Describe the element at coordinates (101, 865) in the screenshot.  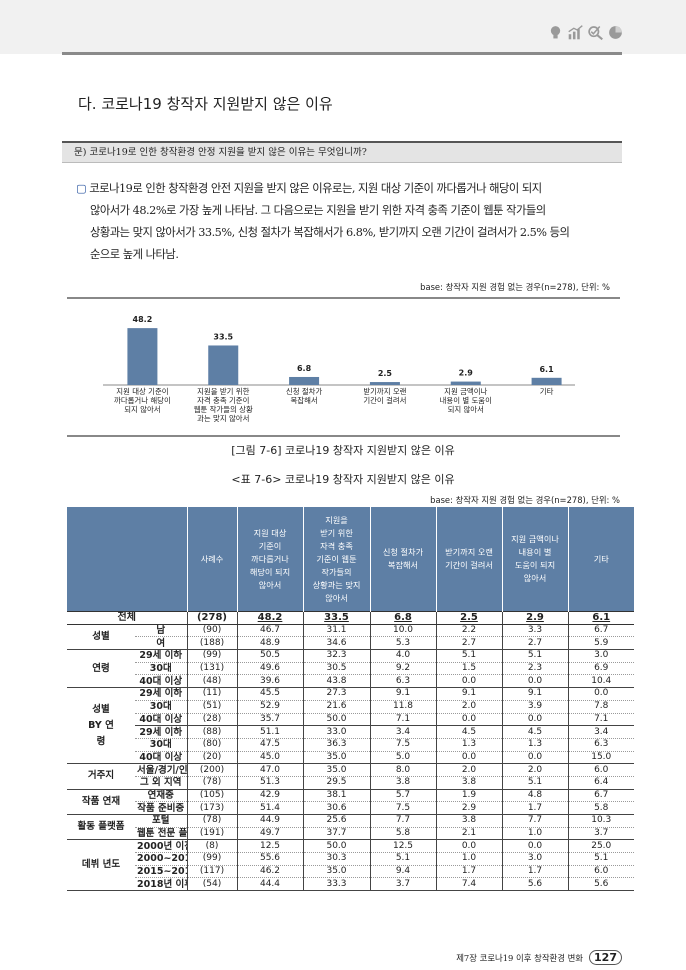
I see `group-label-debut: 데뷔 년도` at that location.